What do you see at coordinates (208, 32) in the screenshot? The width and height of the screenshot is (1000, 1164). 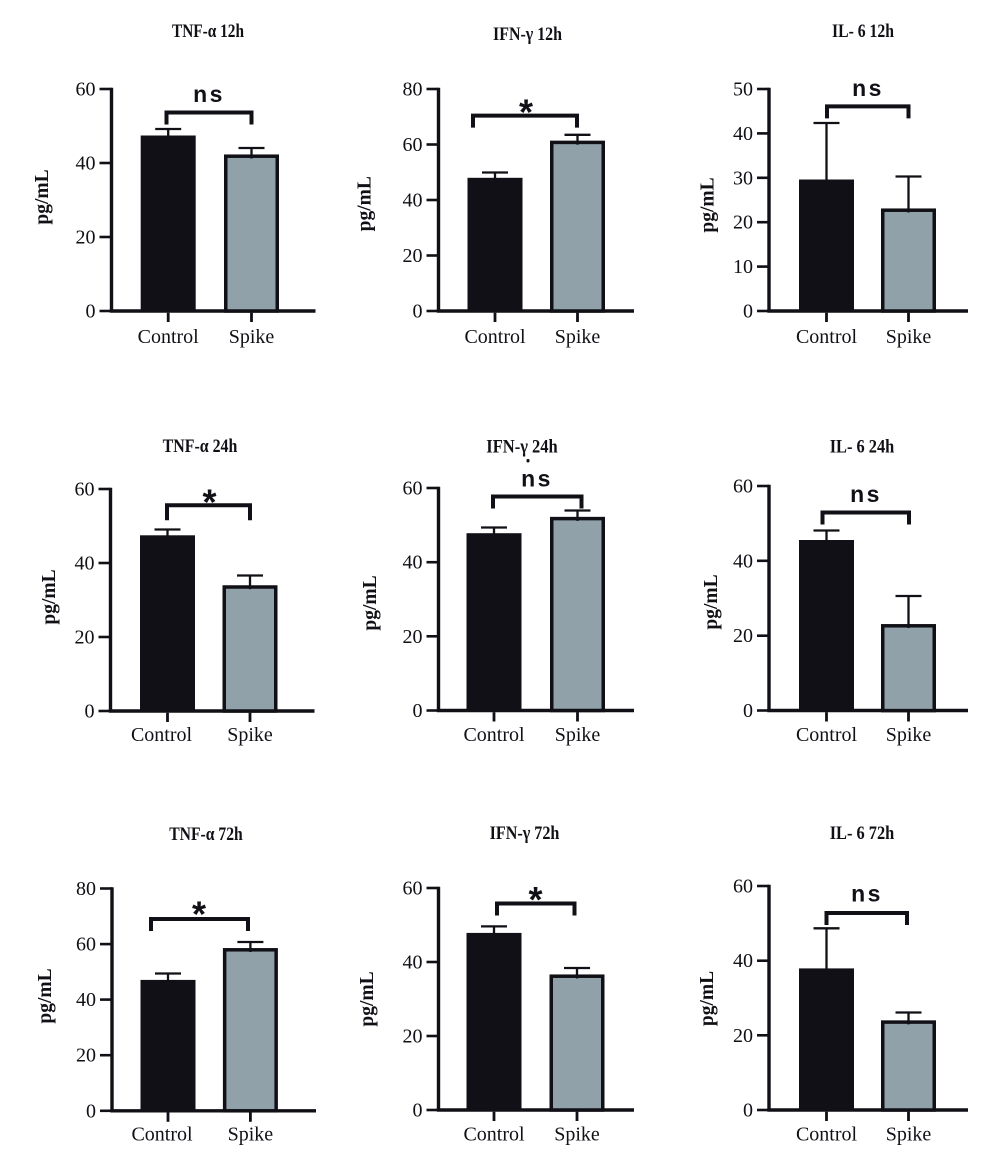 I see `svg-text: TNF-α 12h` at bounding box center [208, 32].